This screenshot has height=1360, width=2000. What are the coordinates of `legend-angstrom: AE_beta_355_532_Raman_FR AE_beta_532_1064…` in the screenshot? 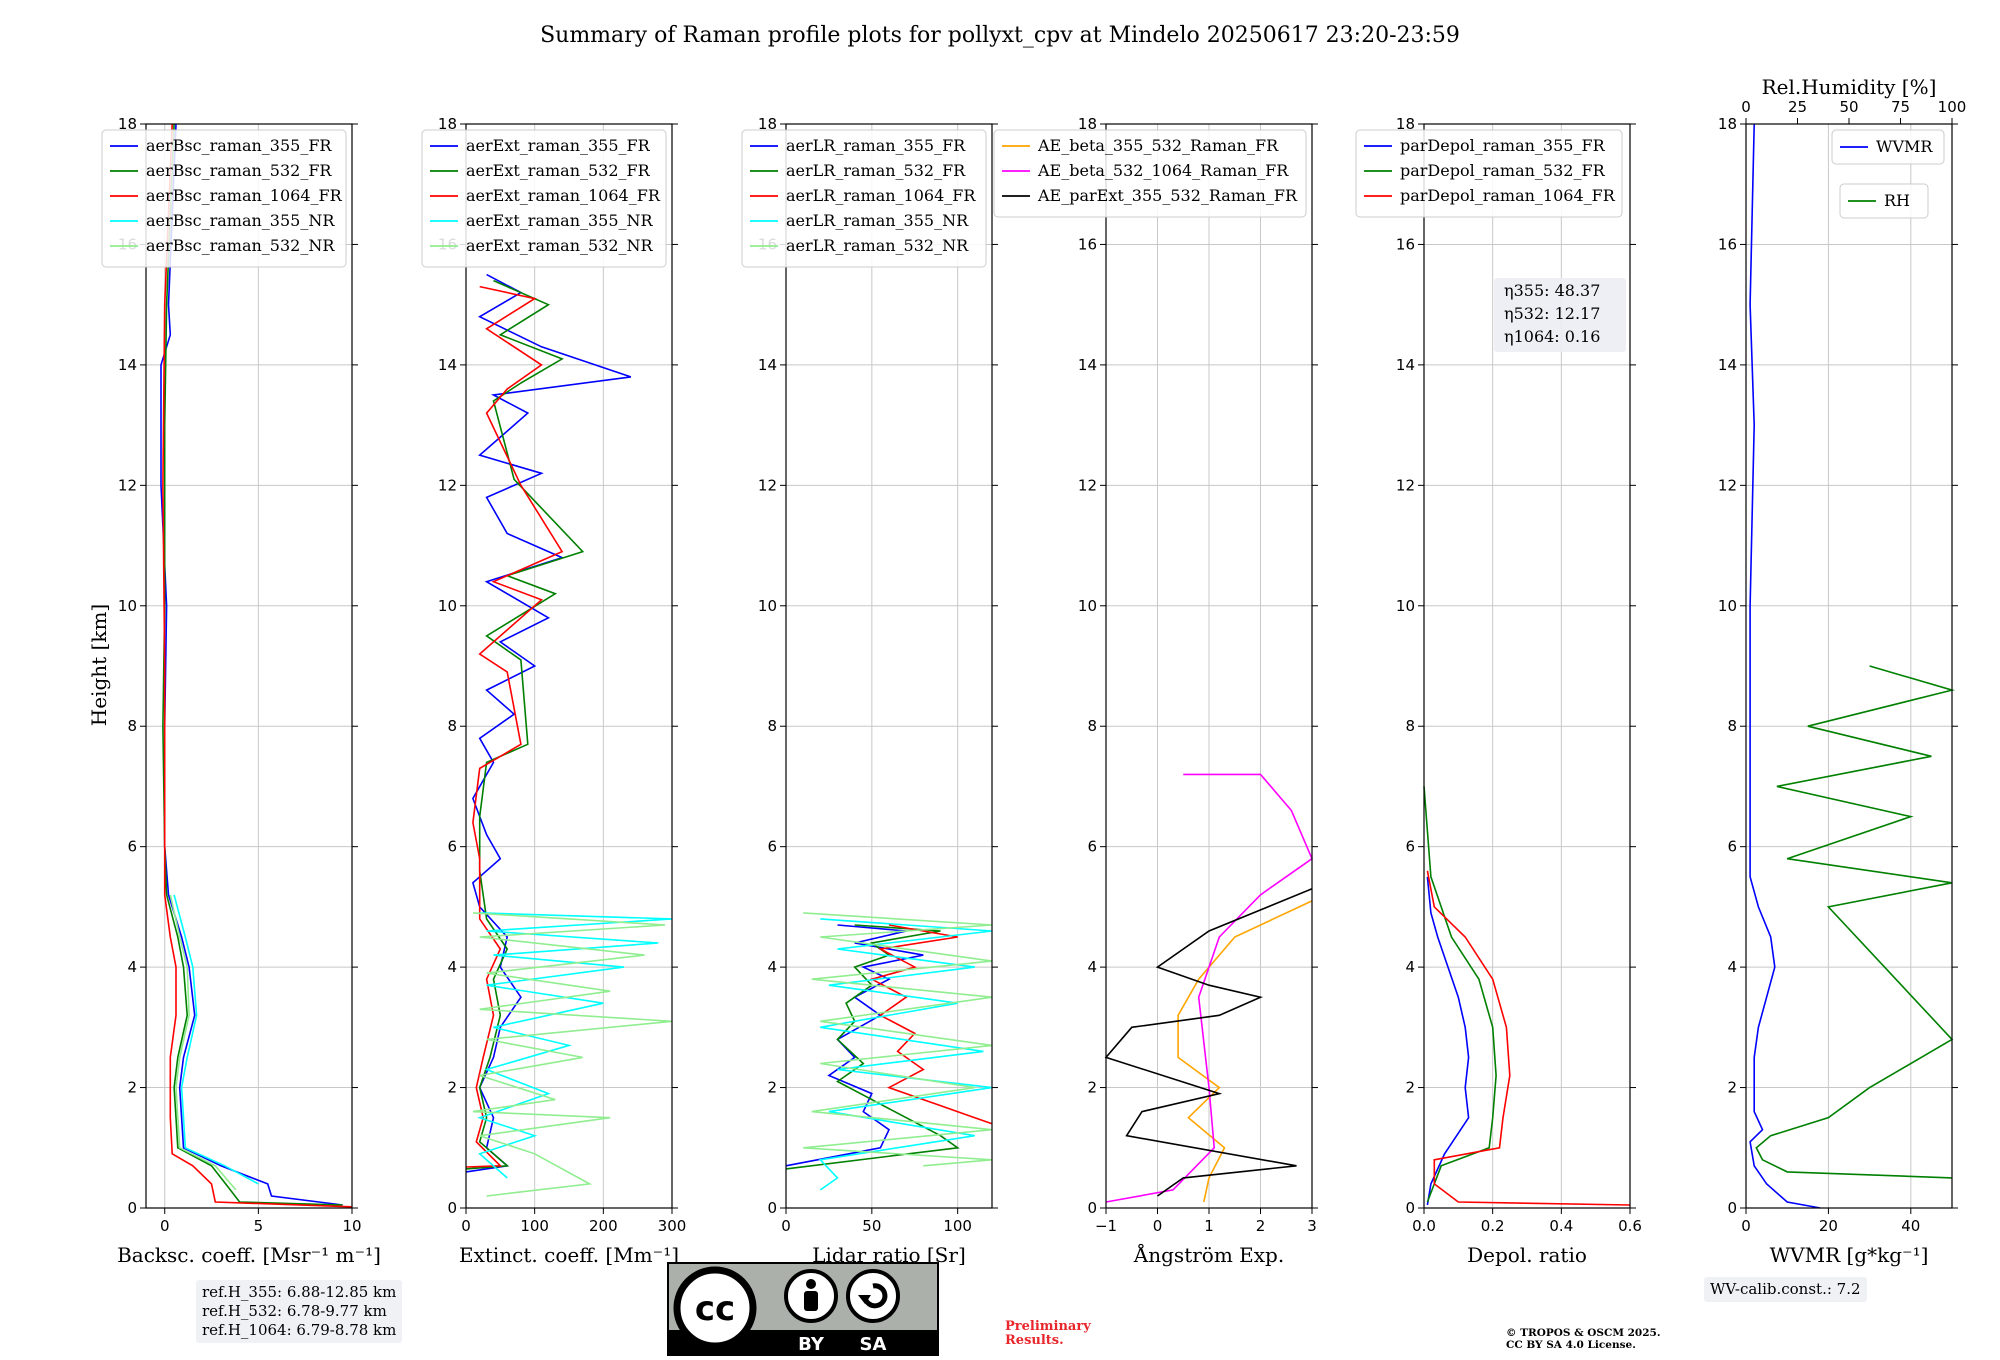 It's located at (1150, 173).